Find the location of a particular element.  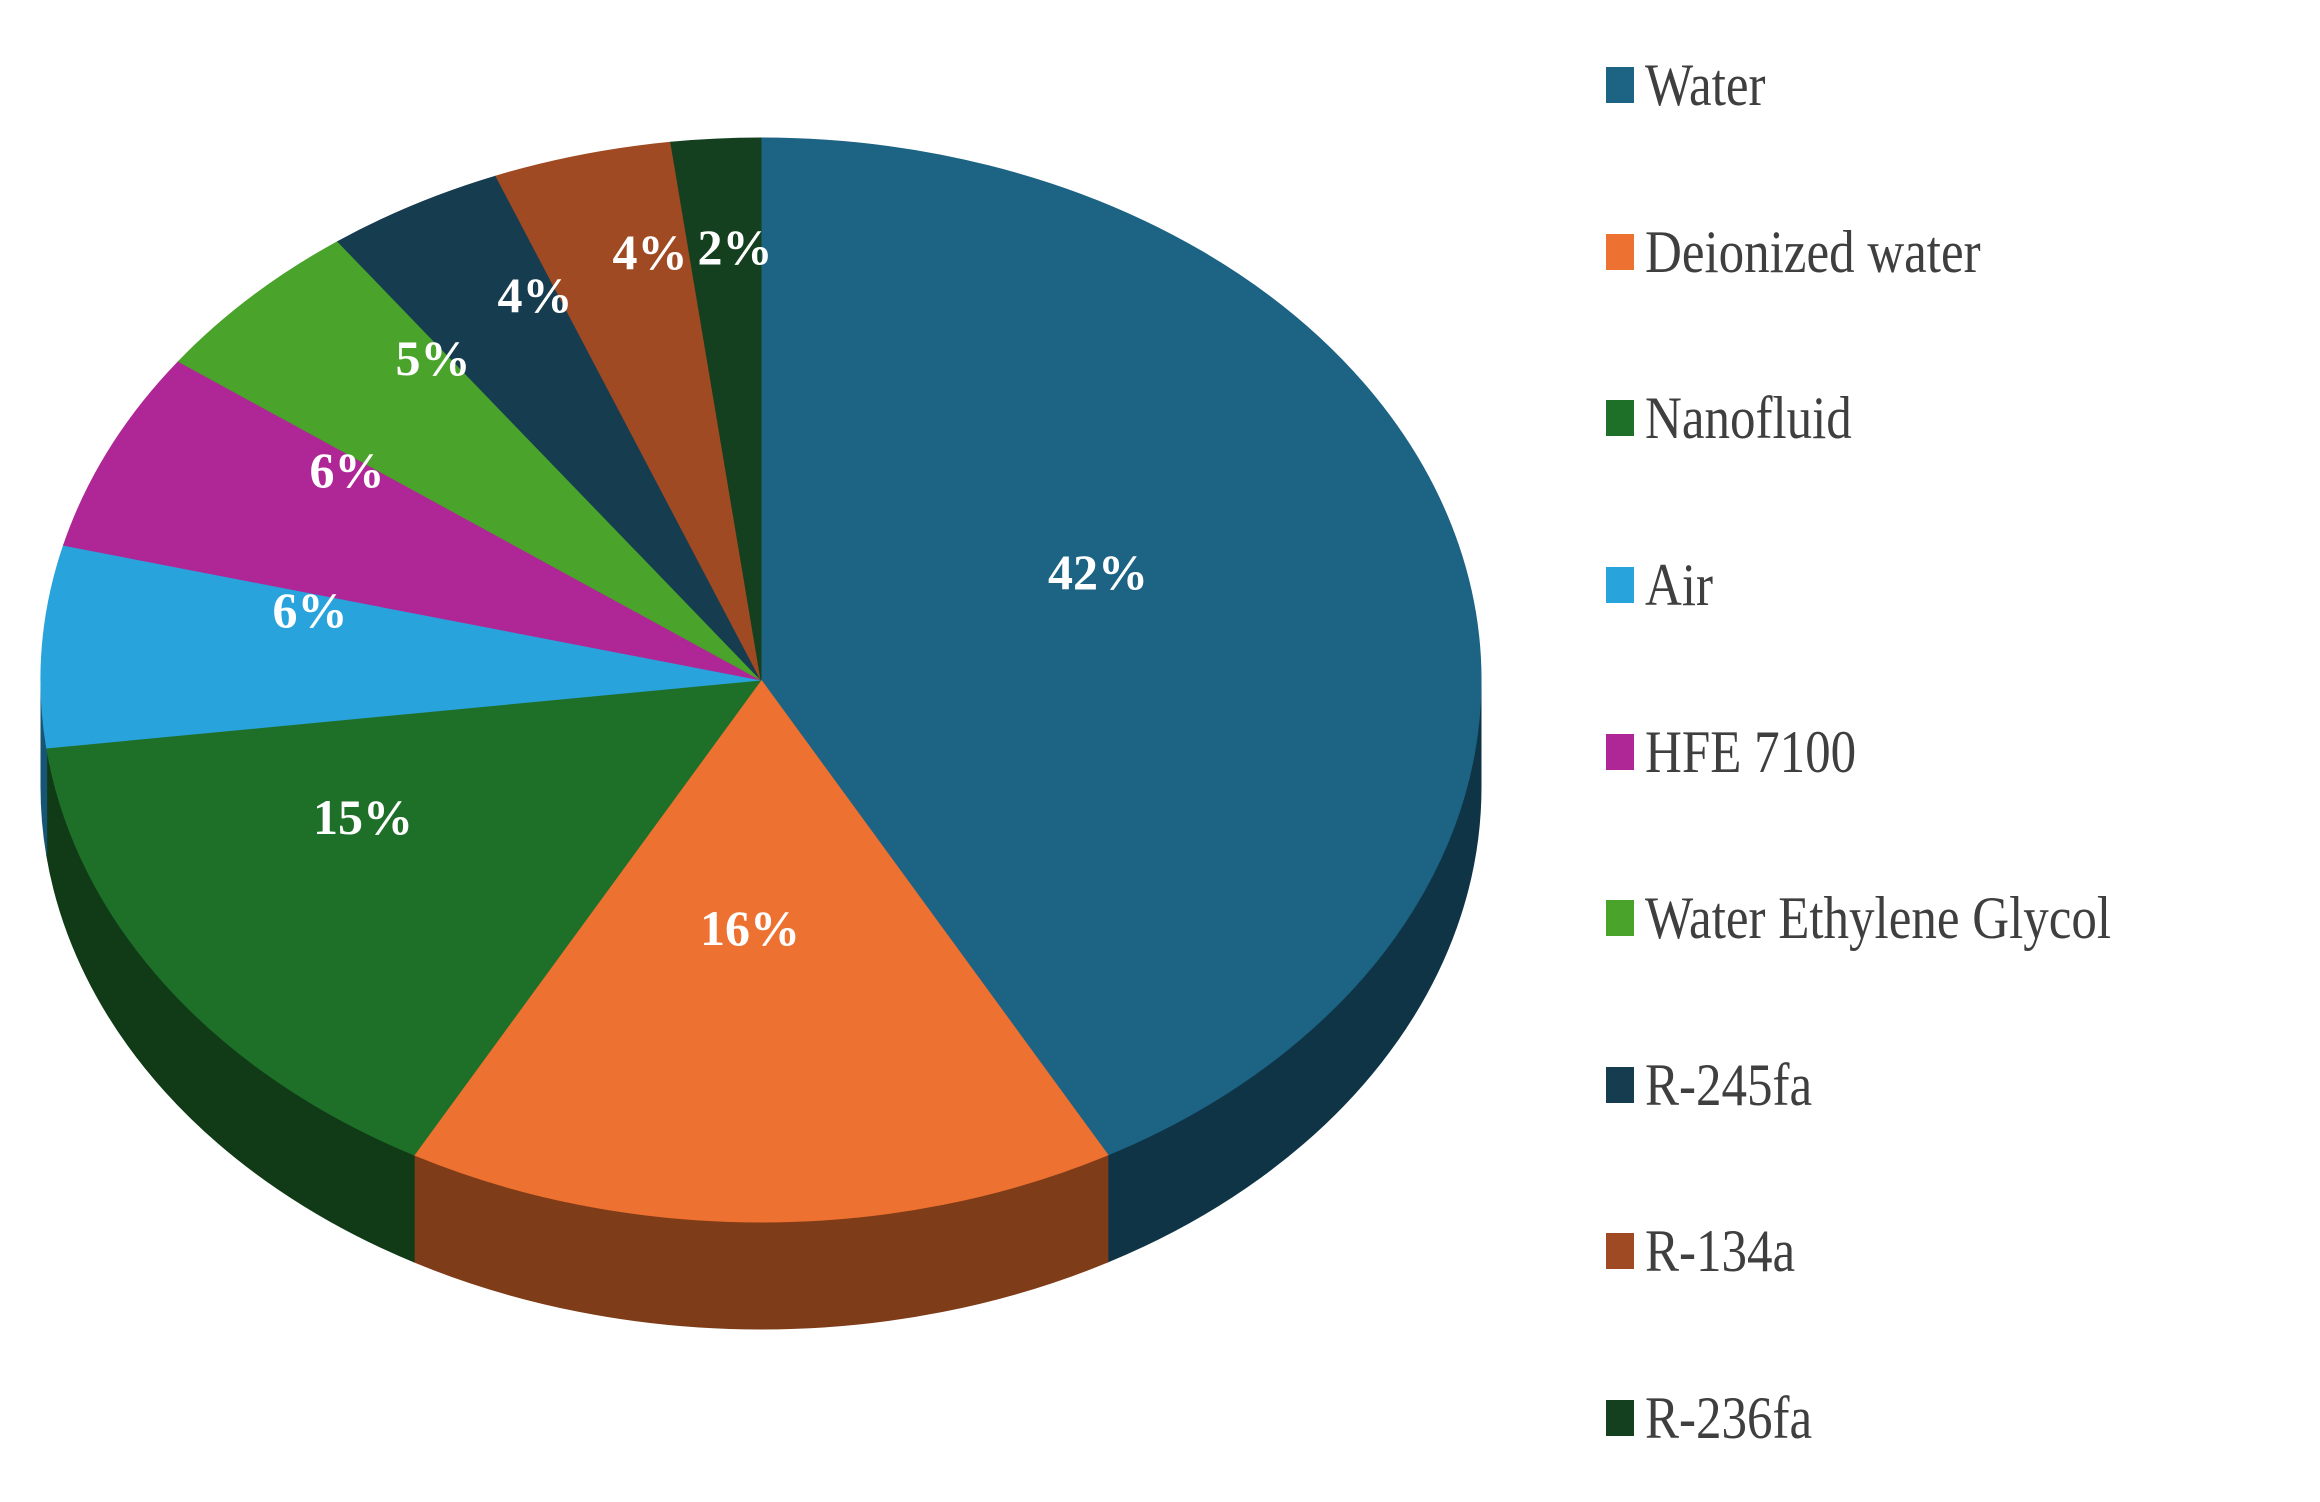

legend-item-water: Water is located at coordinates (1696, 85).